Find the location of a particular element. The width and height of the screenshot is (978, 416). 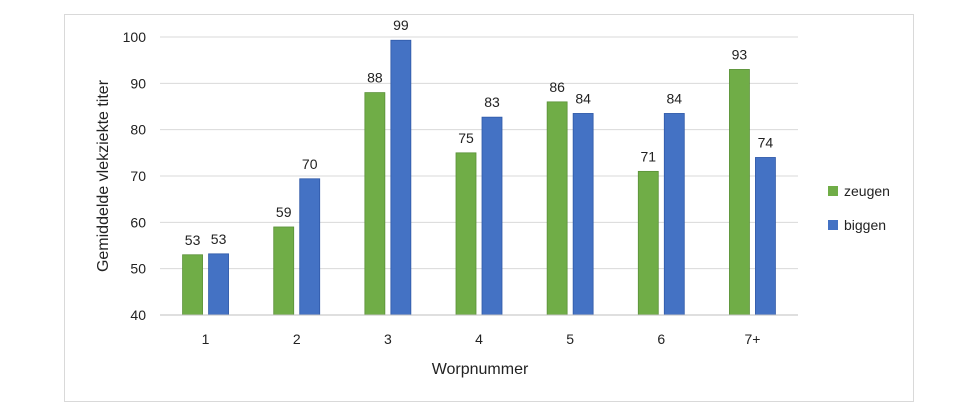

data-label: 93 is located at coordinates (740, 54).